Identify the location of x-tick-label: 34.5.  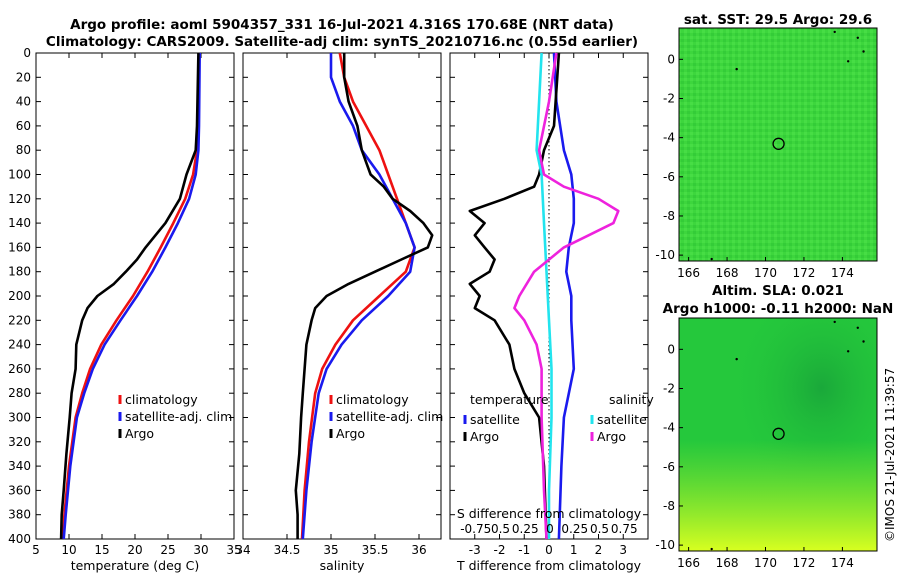
(287, 550).